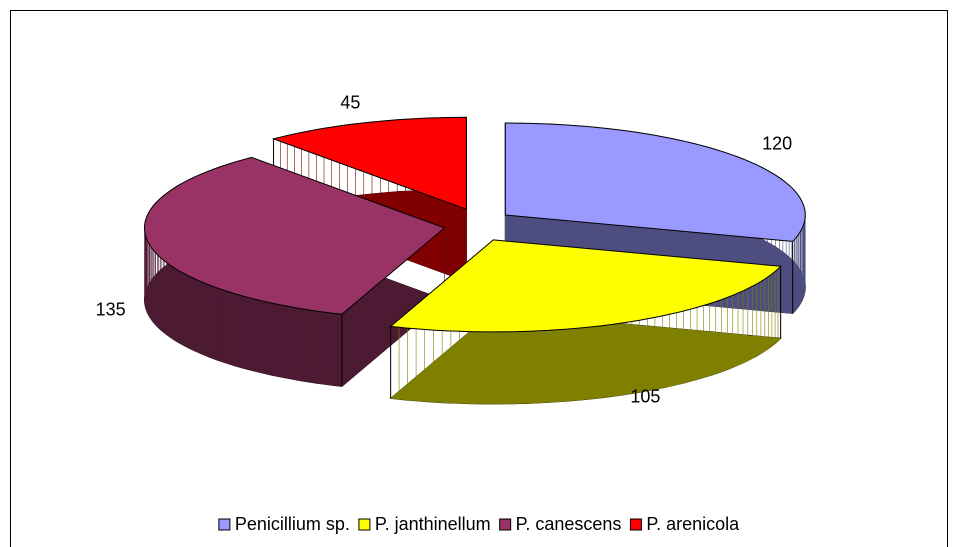 The image size is (958, 547). What do you see at coordinates (693, 524) in the screenshot?
I see `legend-label: P. arenicola` at bounding box center [693, 524].